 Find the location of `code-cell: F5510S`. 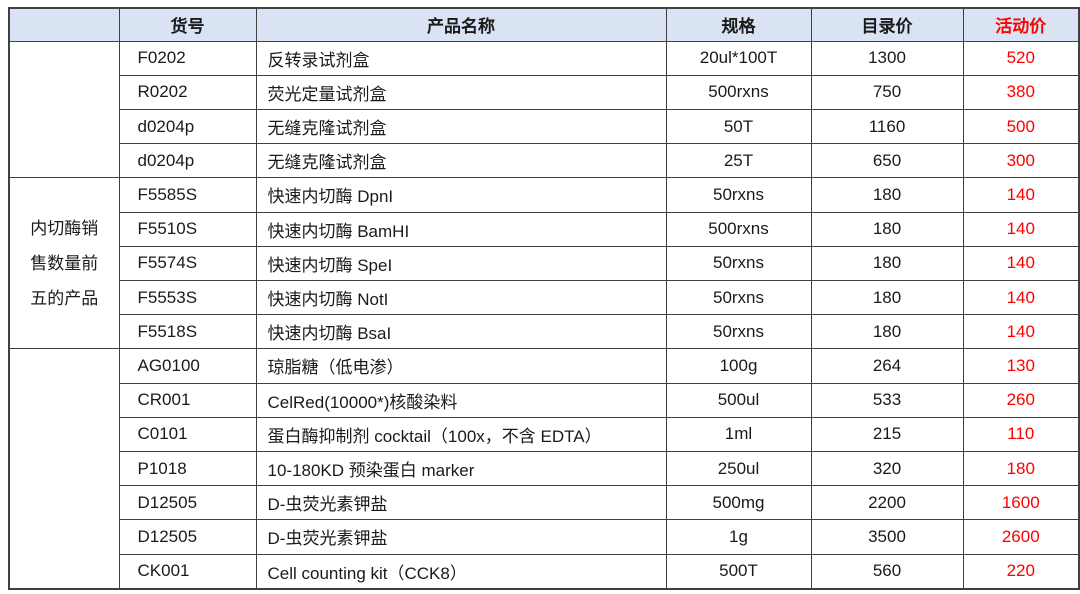

code-cell: F5510S is located at coordinates (187, 229).